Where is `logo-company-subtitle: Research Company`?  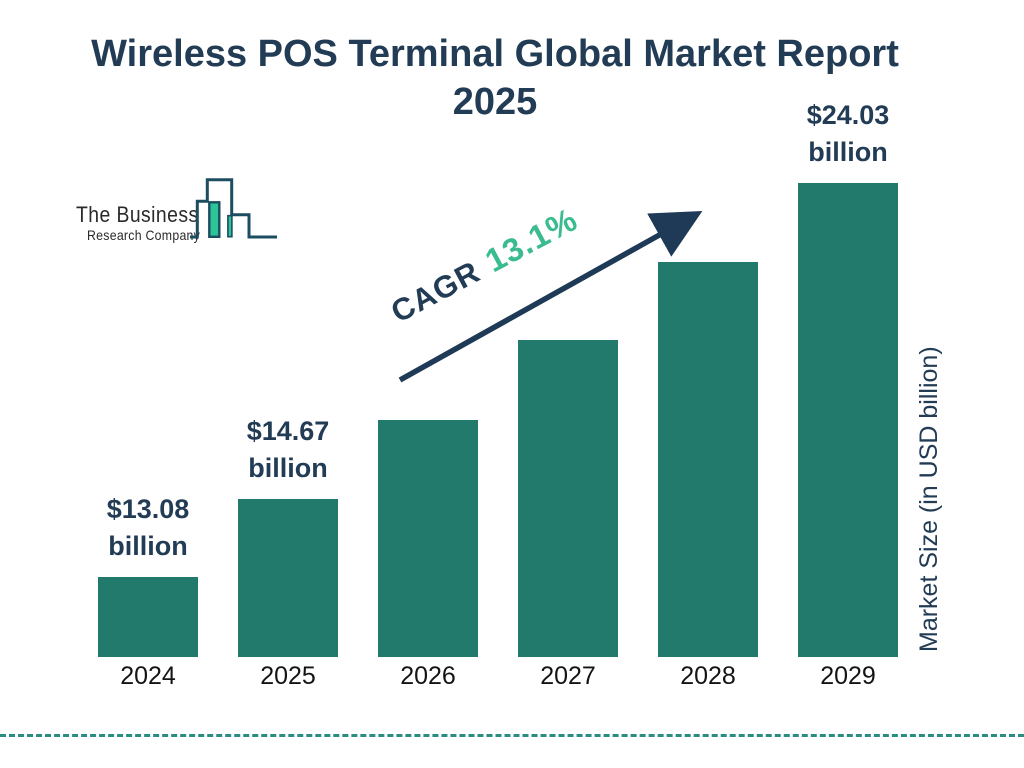
logo-company-subtitle: Research Company is located at coordinates (144, 235).